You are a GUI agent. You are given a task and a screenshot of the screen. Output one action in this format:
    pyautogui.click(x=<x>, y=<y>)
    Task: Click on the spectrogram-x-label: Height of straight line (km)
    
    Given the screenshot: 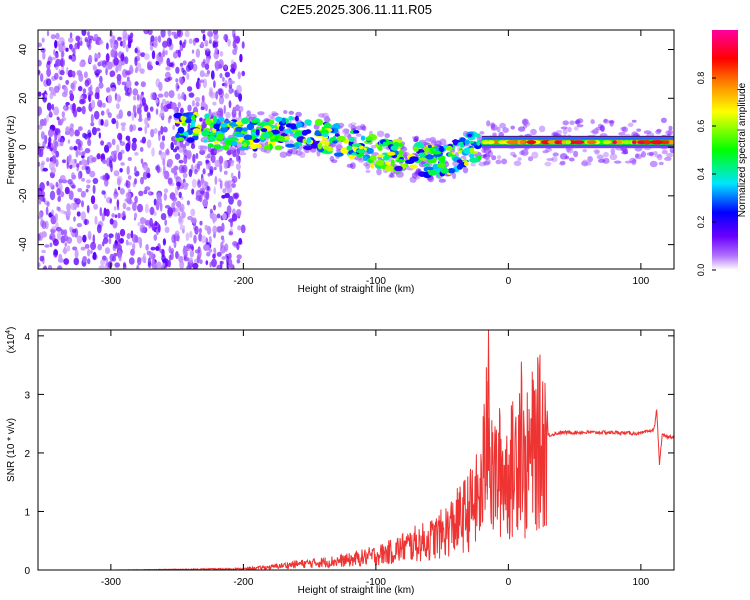 What is the action you would take?
    pyautogui.click(x=356, y=289)
    